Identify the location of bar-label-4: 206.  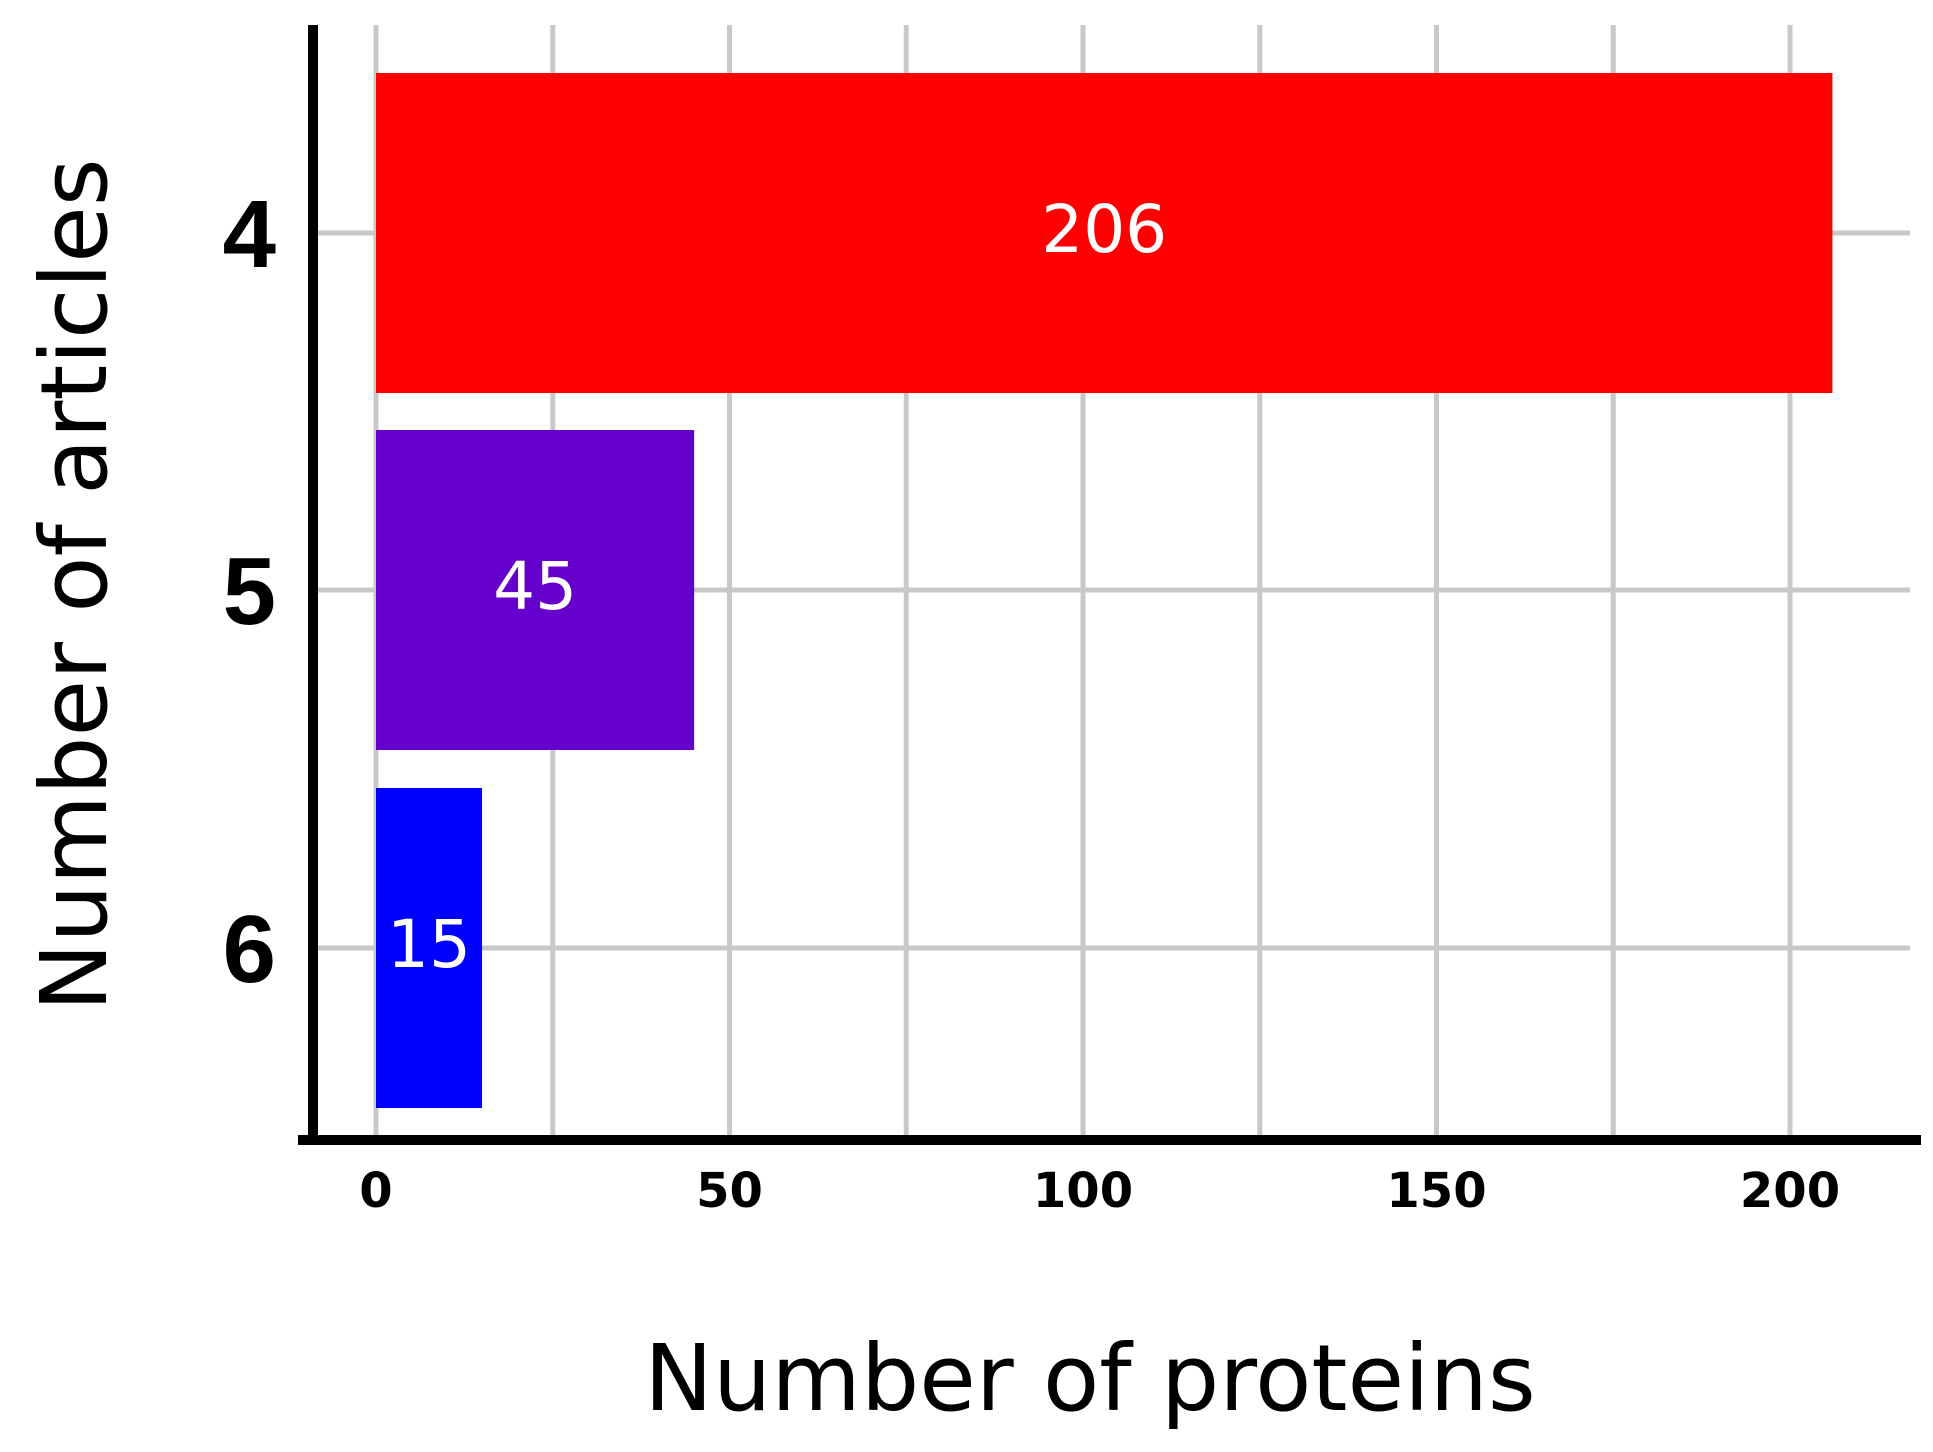
(1104, 229).